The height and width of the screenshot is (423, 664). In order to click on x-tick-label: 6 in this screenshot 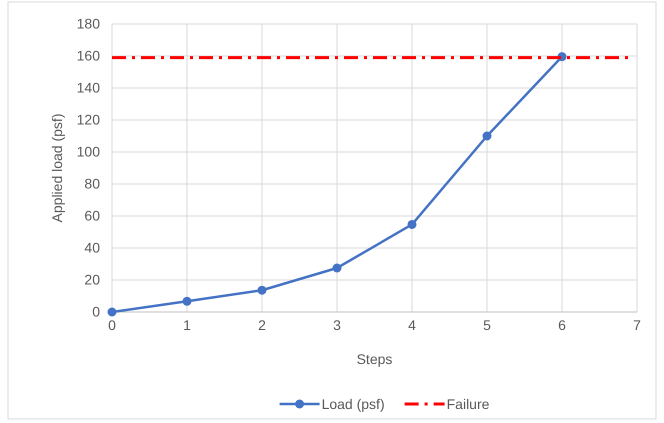, I will do `click(562, 324)`.